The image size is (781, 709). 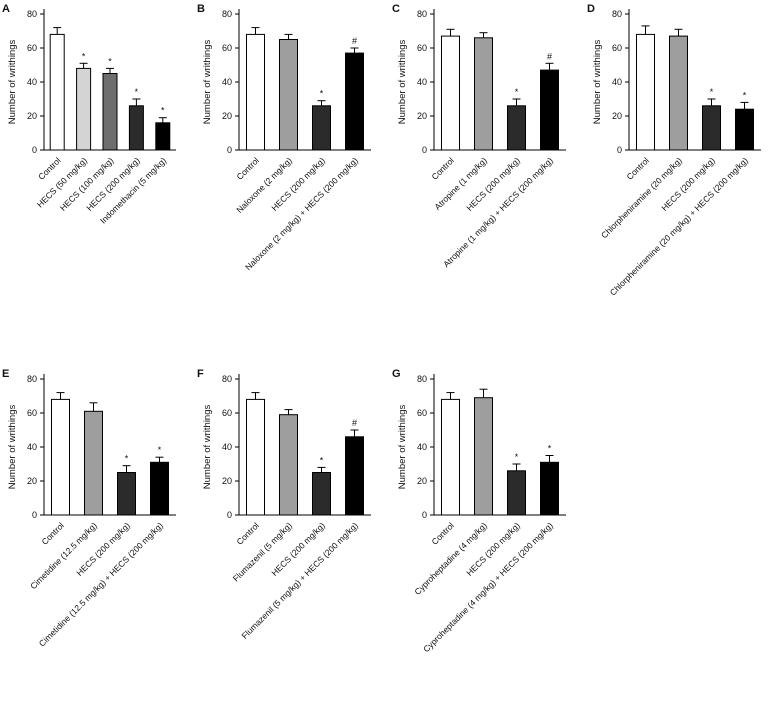 What do you see at coordinates (200, 374) in the screenshot?
I see `panel-letter: F` at bounding box center [200, 374].